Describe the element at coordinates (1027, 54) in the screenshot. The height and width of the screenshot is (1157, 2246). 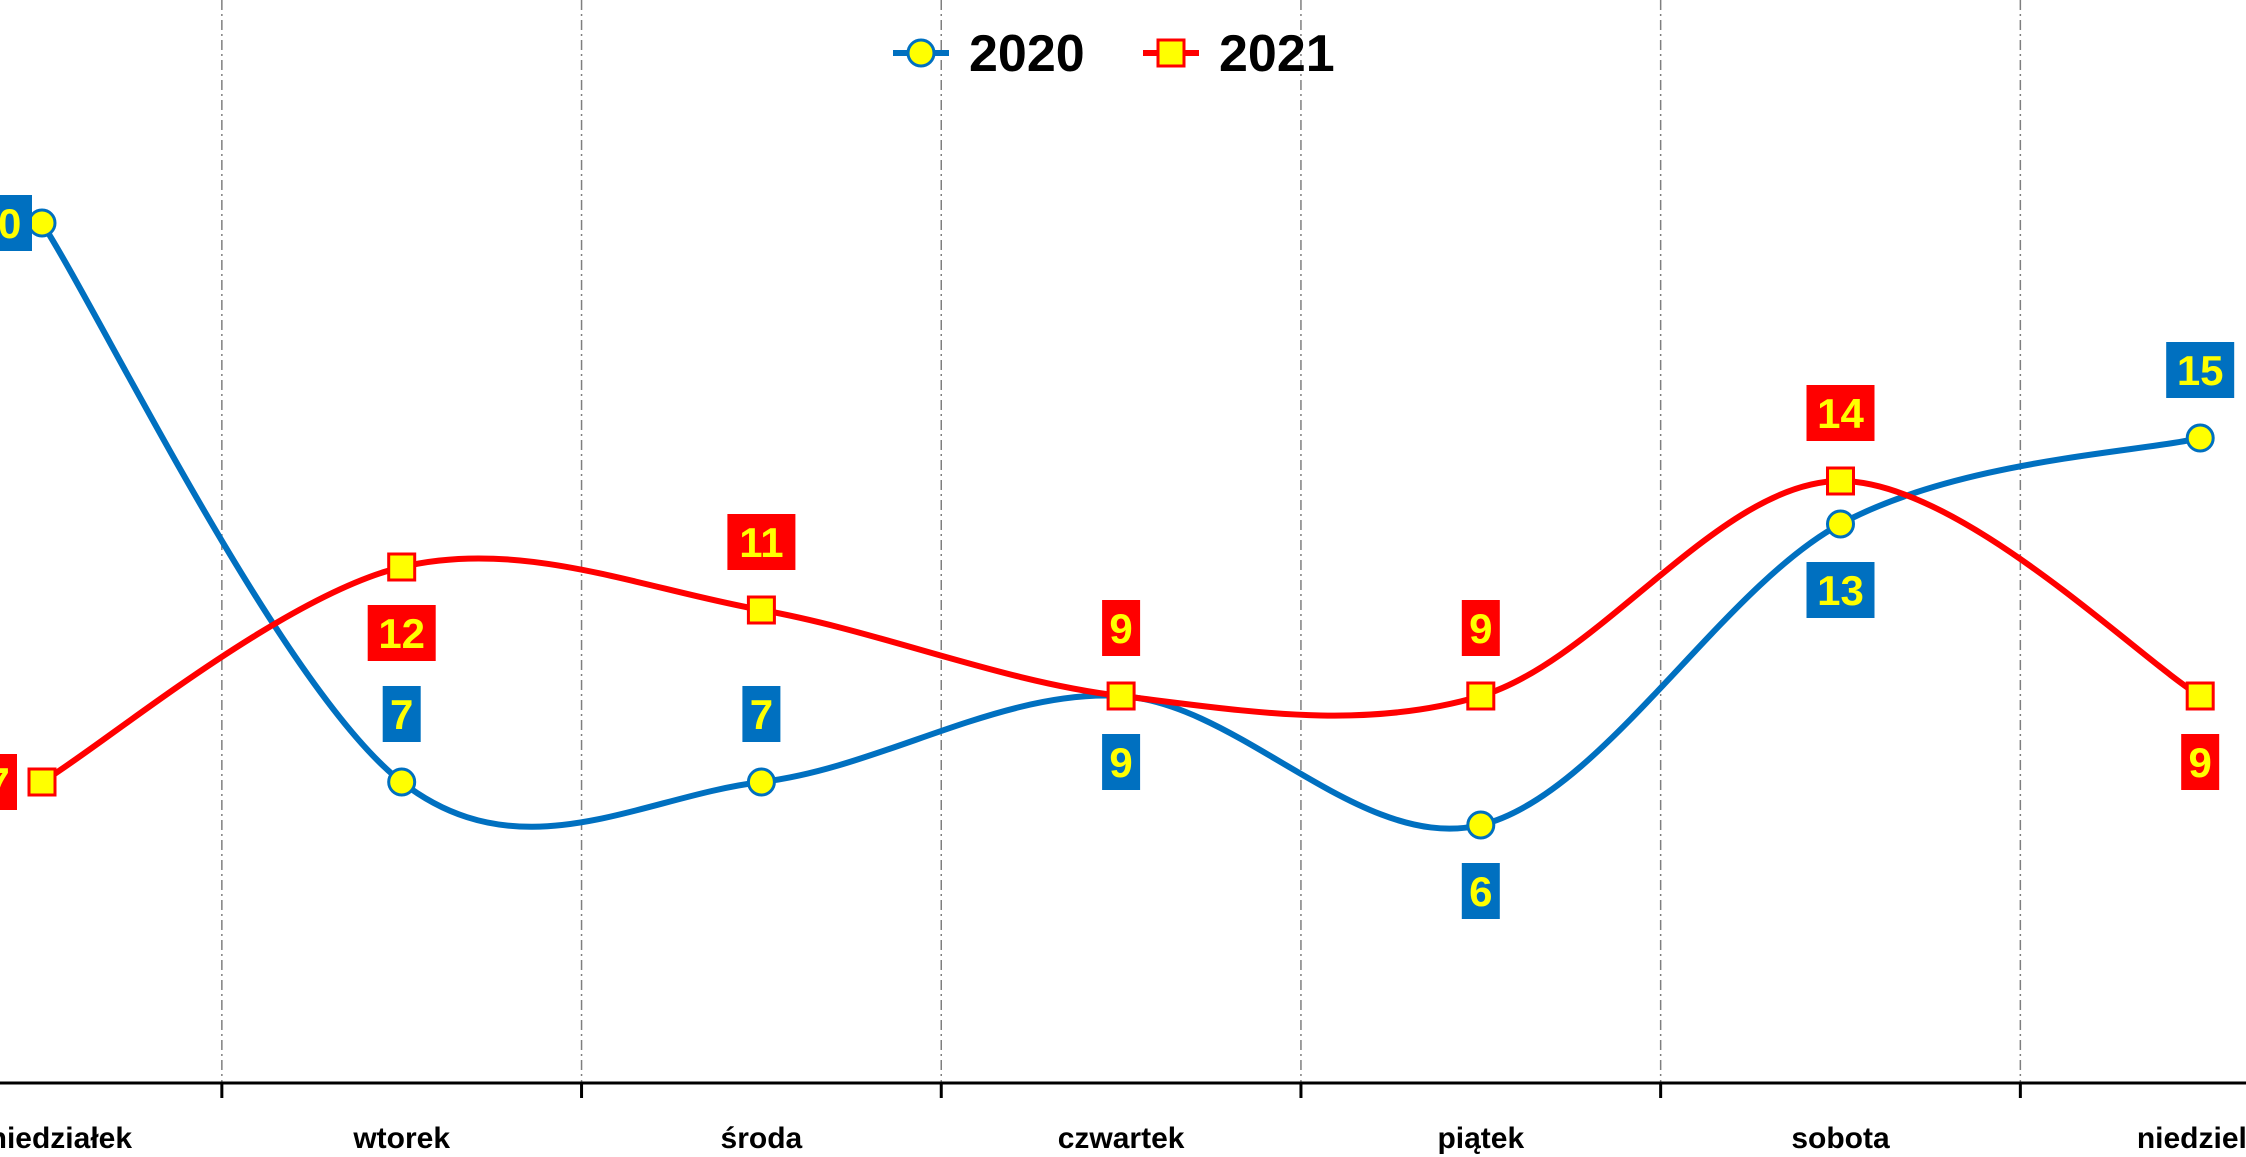
I see `legend-label: 2020` at that location.